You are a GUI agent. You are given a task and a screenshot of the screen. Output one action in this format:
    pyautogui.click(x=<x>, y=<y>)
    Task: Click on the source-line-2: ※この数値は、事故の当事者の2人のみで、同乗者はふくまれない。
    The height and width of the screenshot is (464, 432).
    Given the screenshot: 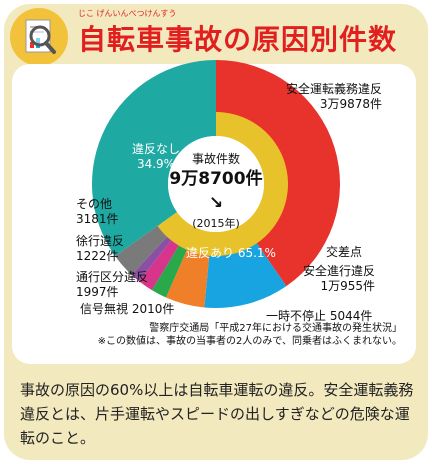 What is the action you would take?
    pyautogui.click(x=249, y=341)
    